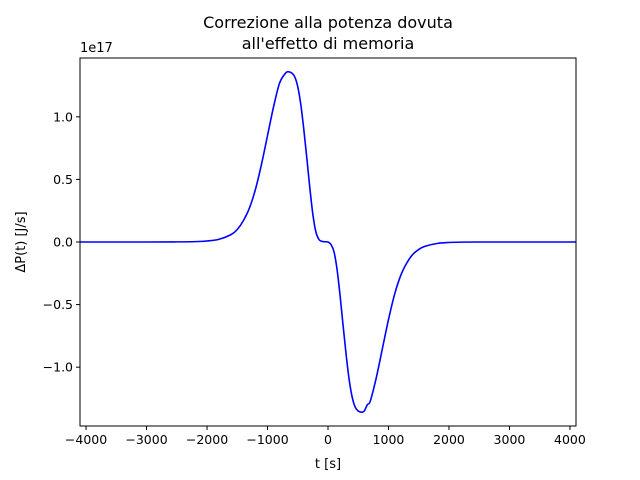 This screenshot has height=480, width=640. What do you see at coordinates (267, 439) in the screenshot?
I see `x-tick-label: −1000` at bounding box center [267, 439].